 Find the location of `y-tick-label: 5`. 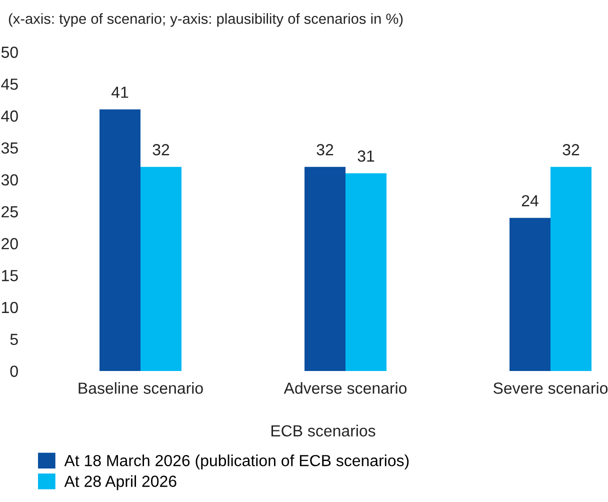

y-tick-label: 5 is located at coordinates (14, 340).